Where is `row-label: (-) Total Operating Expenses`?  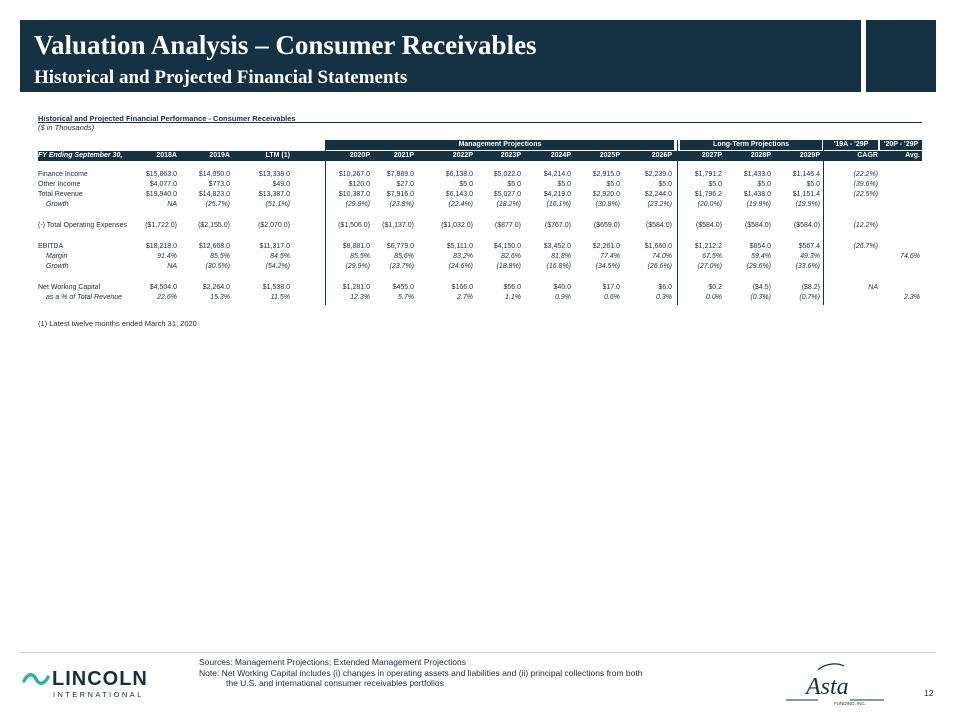 row-label: (-) Total Operating Expenses is located at coordinates (82, 225).